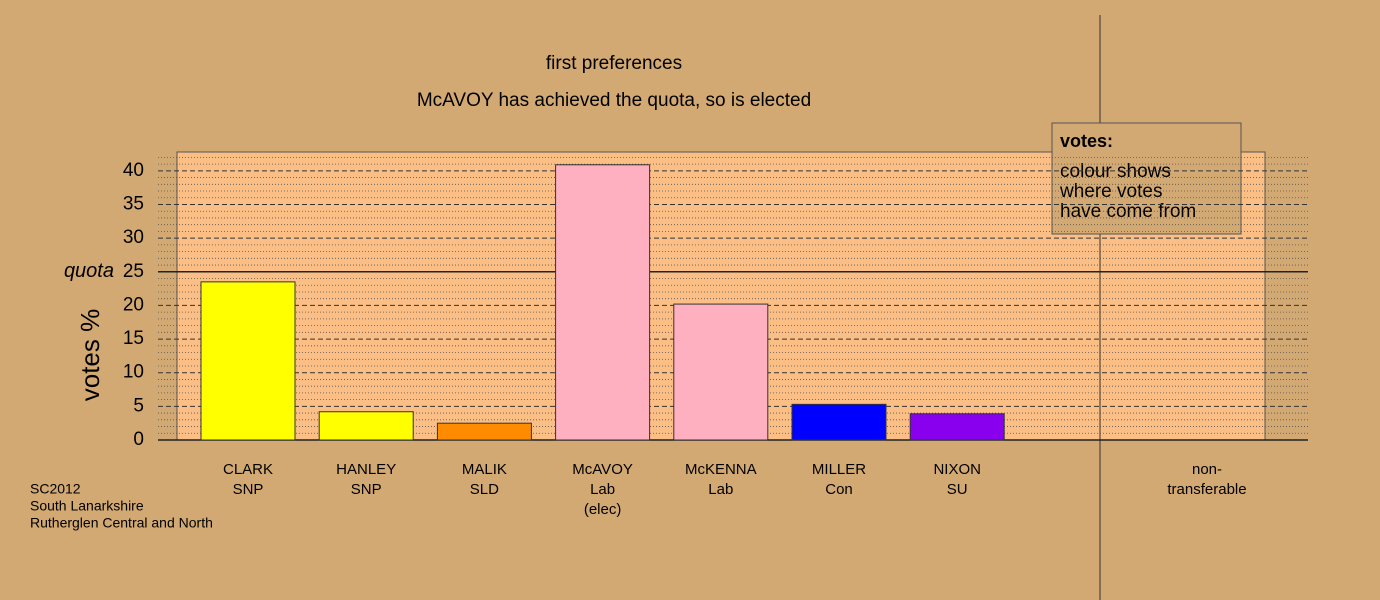  What do you see at coordinates (1115, 171) in the screenshot?
I see `legend-text: colour shows` at bounding box center [1115, 171].